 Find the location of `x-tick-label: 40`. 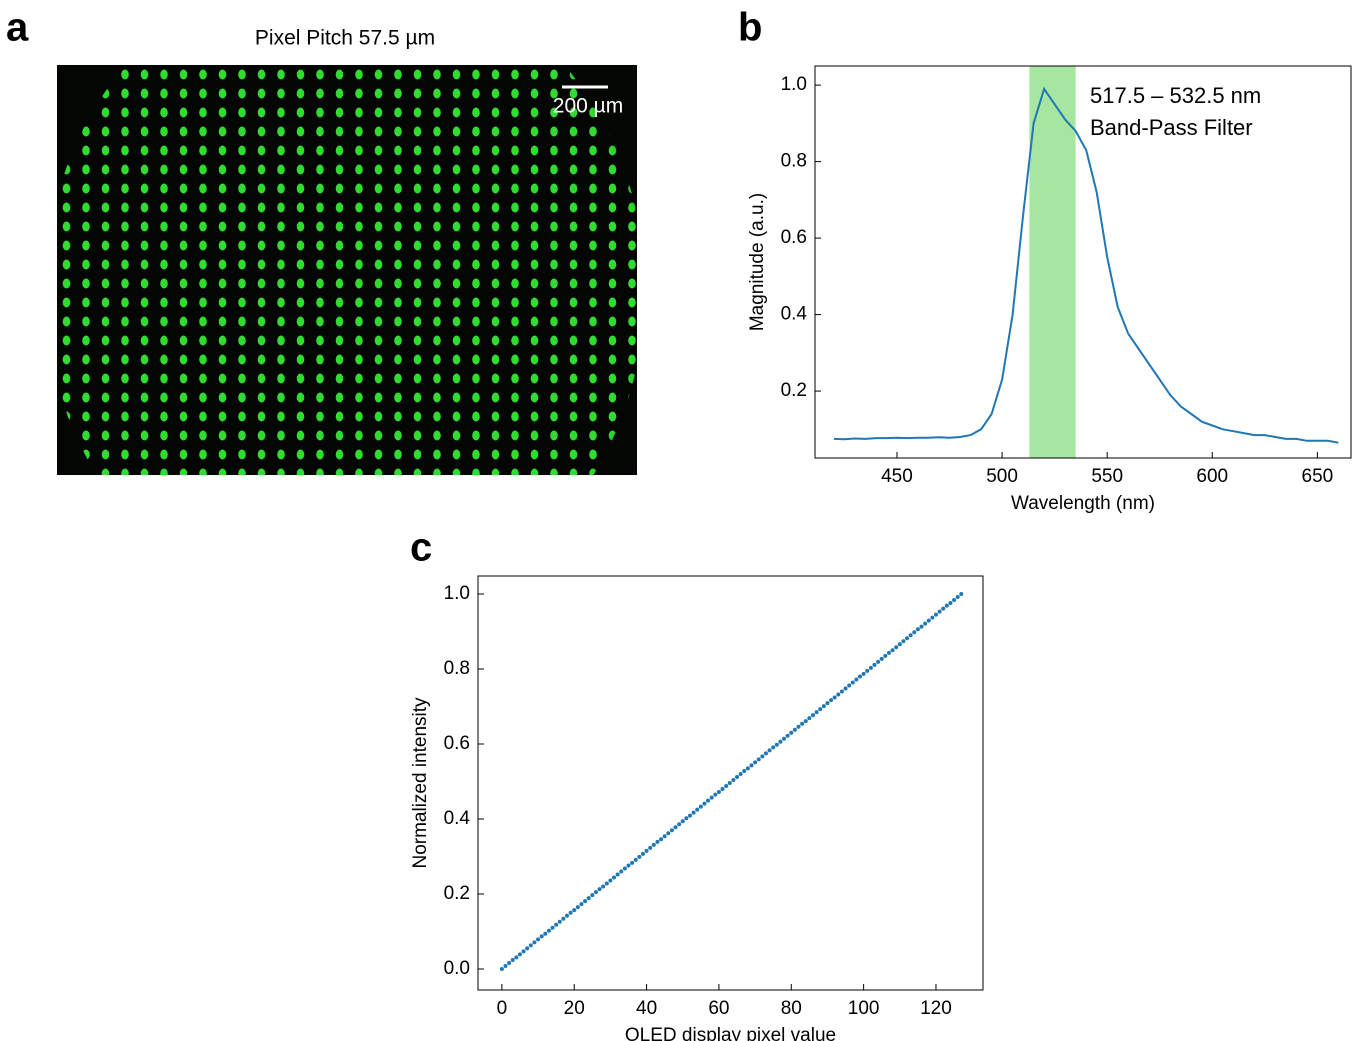

x-tick-label: 40 is located at coordinates (646, 1008).